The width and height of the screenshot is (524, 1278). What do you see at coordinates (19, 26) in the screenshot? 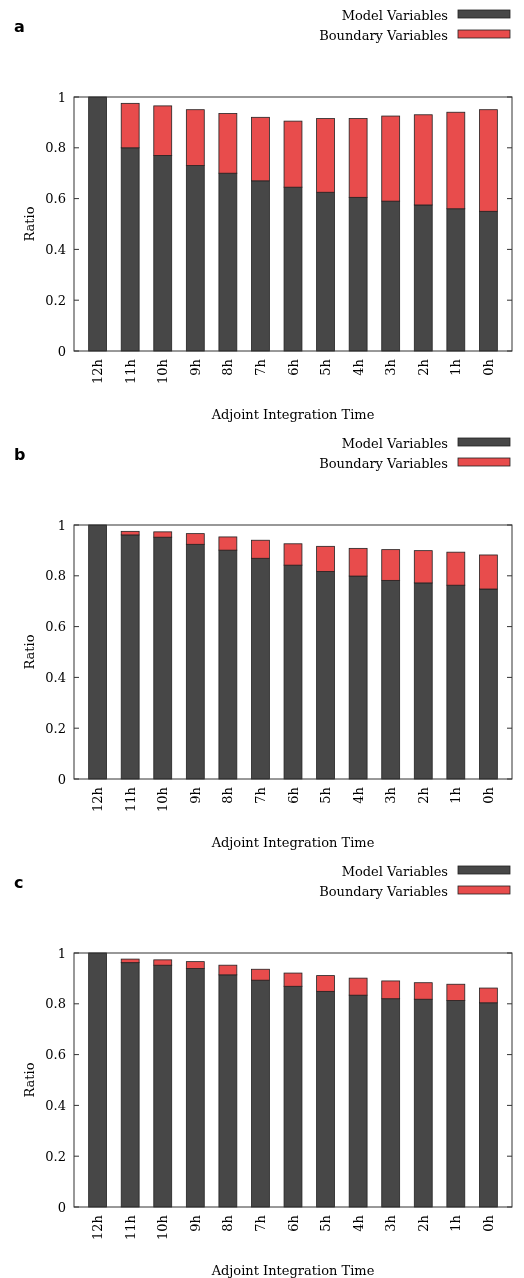
I see `chart-title: a` at bounding box center [19, 26].